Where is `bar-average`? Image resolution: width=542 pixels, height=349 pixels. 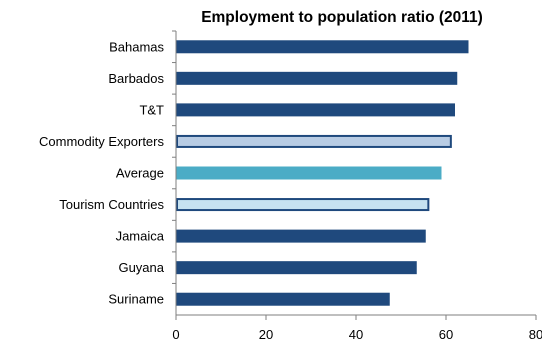 bar-average is located at coordinates (309, 173).